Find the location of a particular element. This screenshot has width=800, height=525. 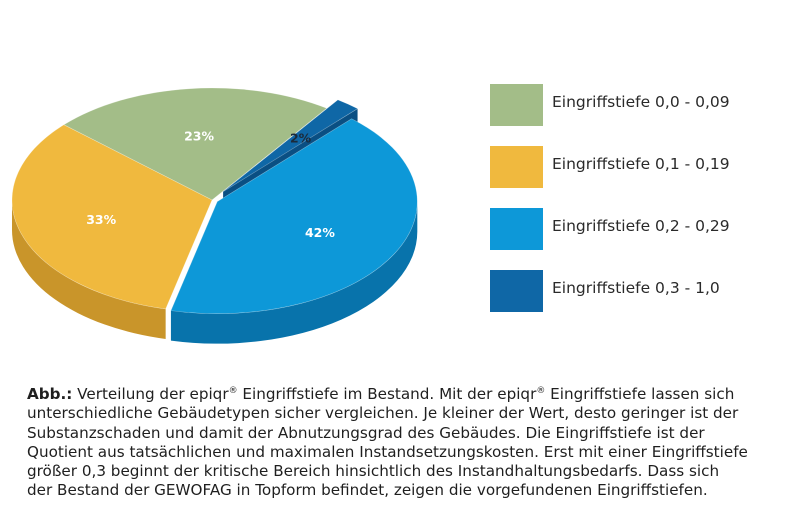

legend-item: Eingriffstiefe 0,0 - 0,09 is located at coordinates (640, 105).